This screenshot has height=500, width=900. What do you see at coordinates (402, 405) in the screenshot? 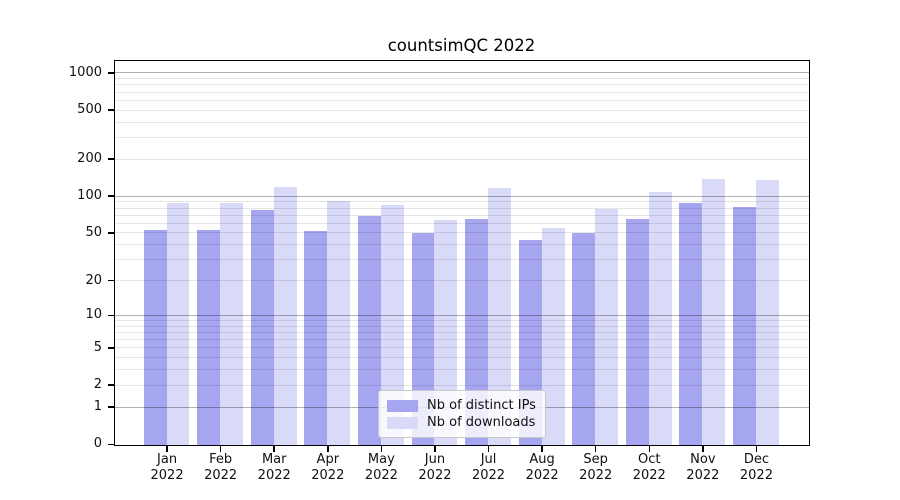
I see `legend-swatch-distinct-ips` at bounding box center [402, 405].